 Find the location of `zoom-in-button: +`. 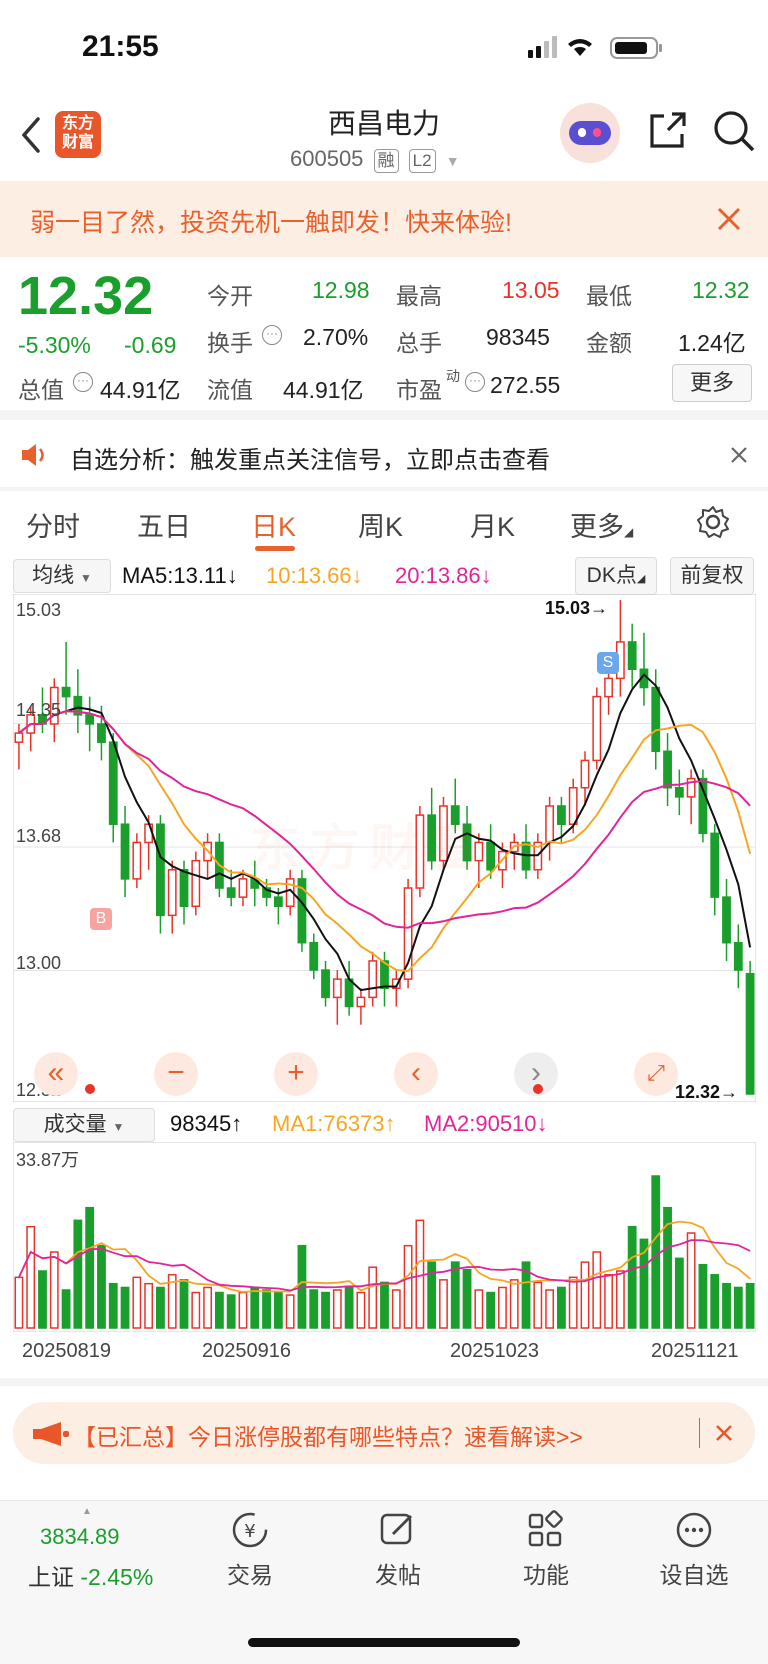

zoom-in-button: + is located at coordinates (296, 1074).